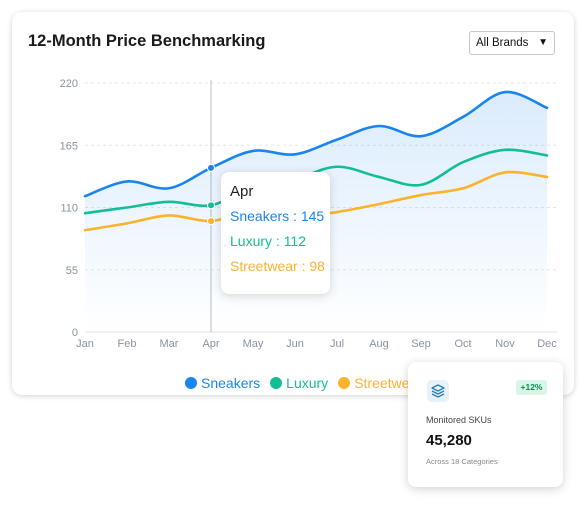  What do you see at coordinates (438, 391) in the screenshot?
I see `stack-layers-icon` at bounding box center [438, 391].